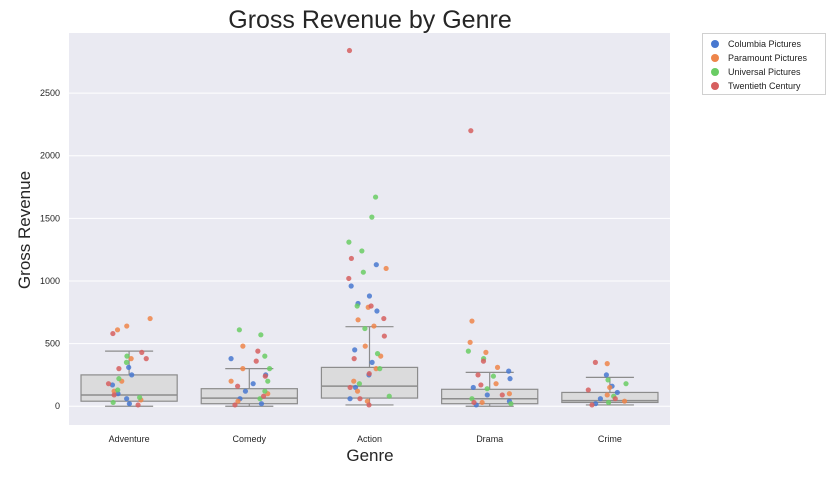  I want to click on x-tick-label: Drama, so click(489, 439).